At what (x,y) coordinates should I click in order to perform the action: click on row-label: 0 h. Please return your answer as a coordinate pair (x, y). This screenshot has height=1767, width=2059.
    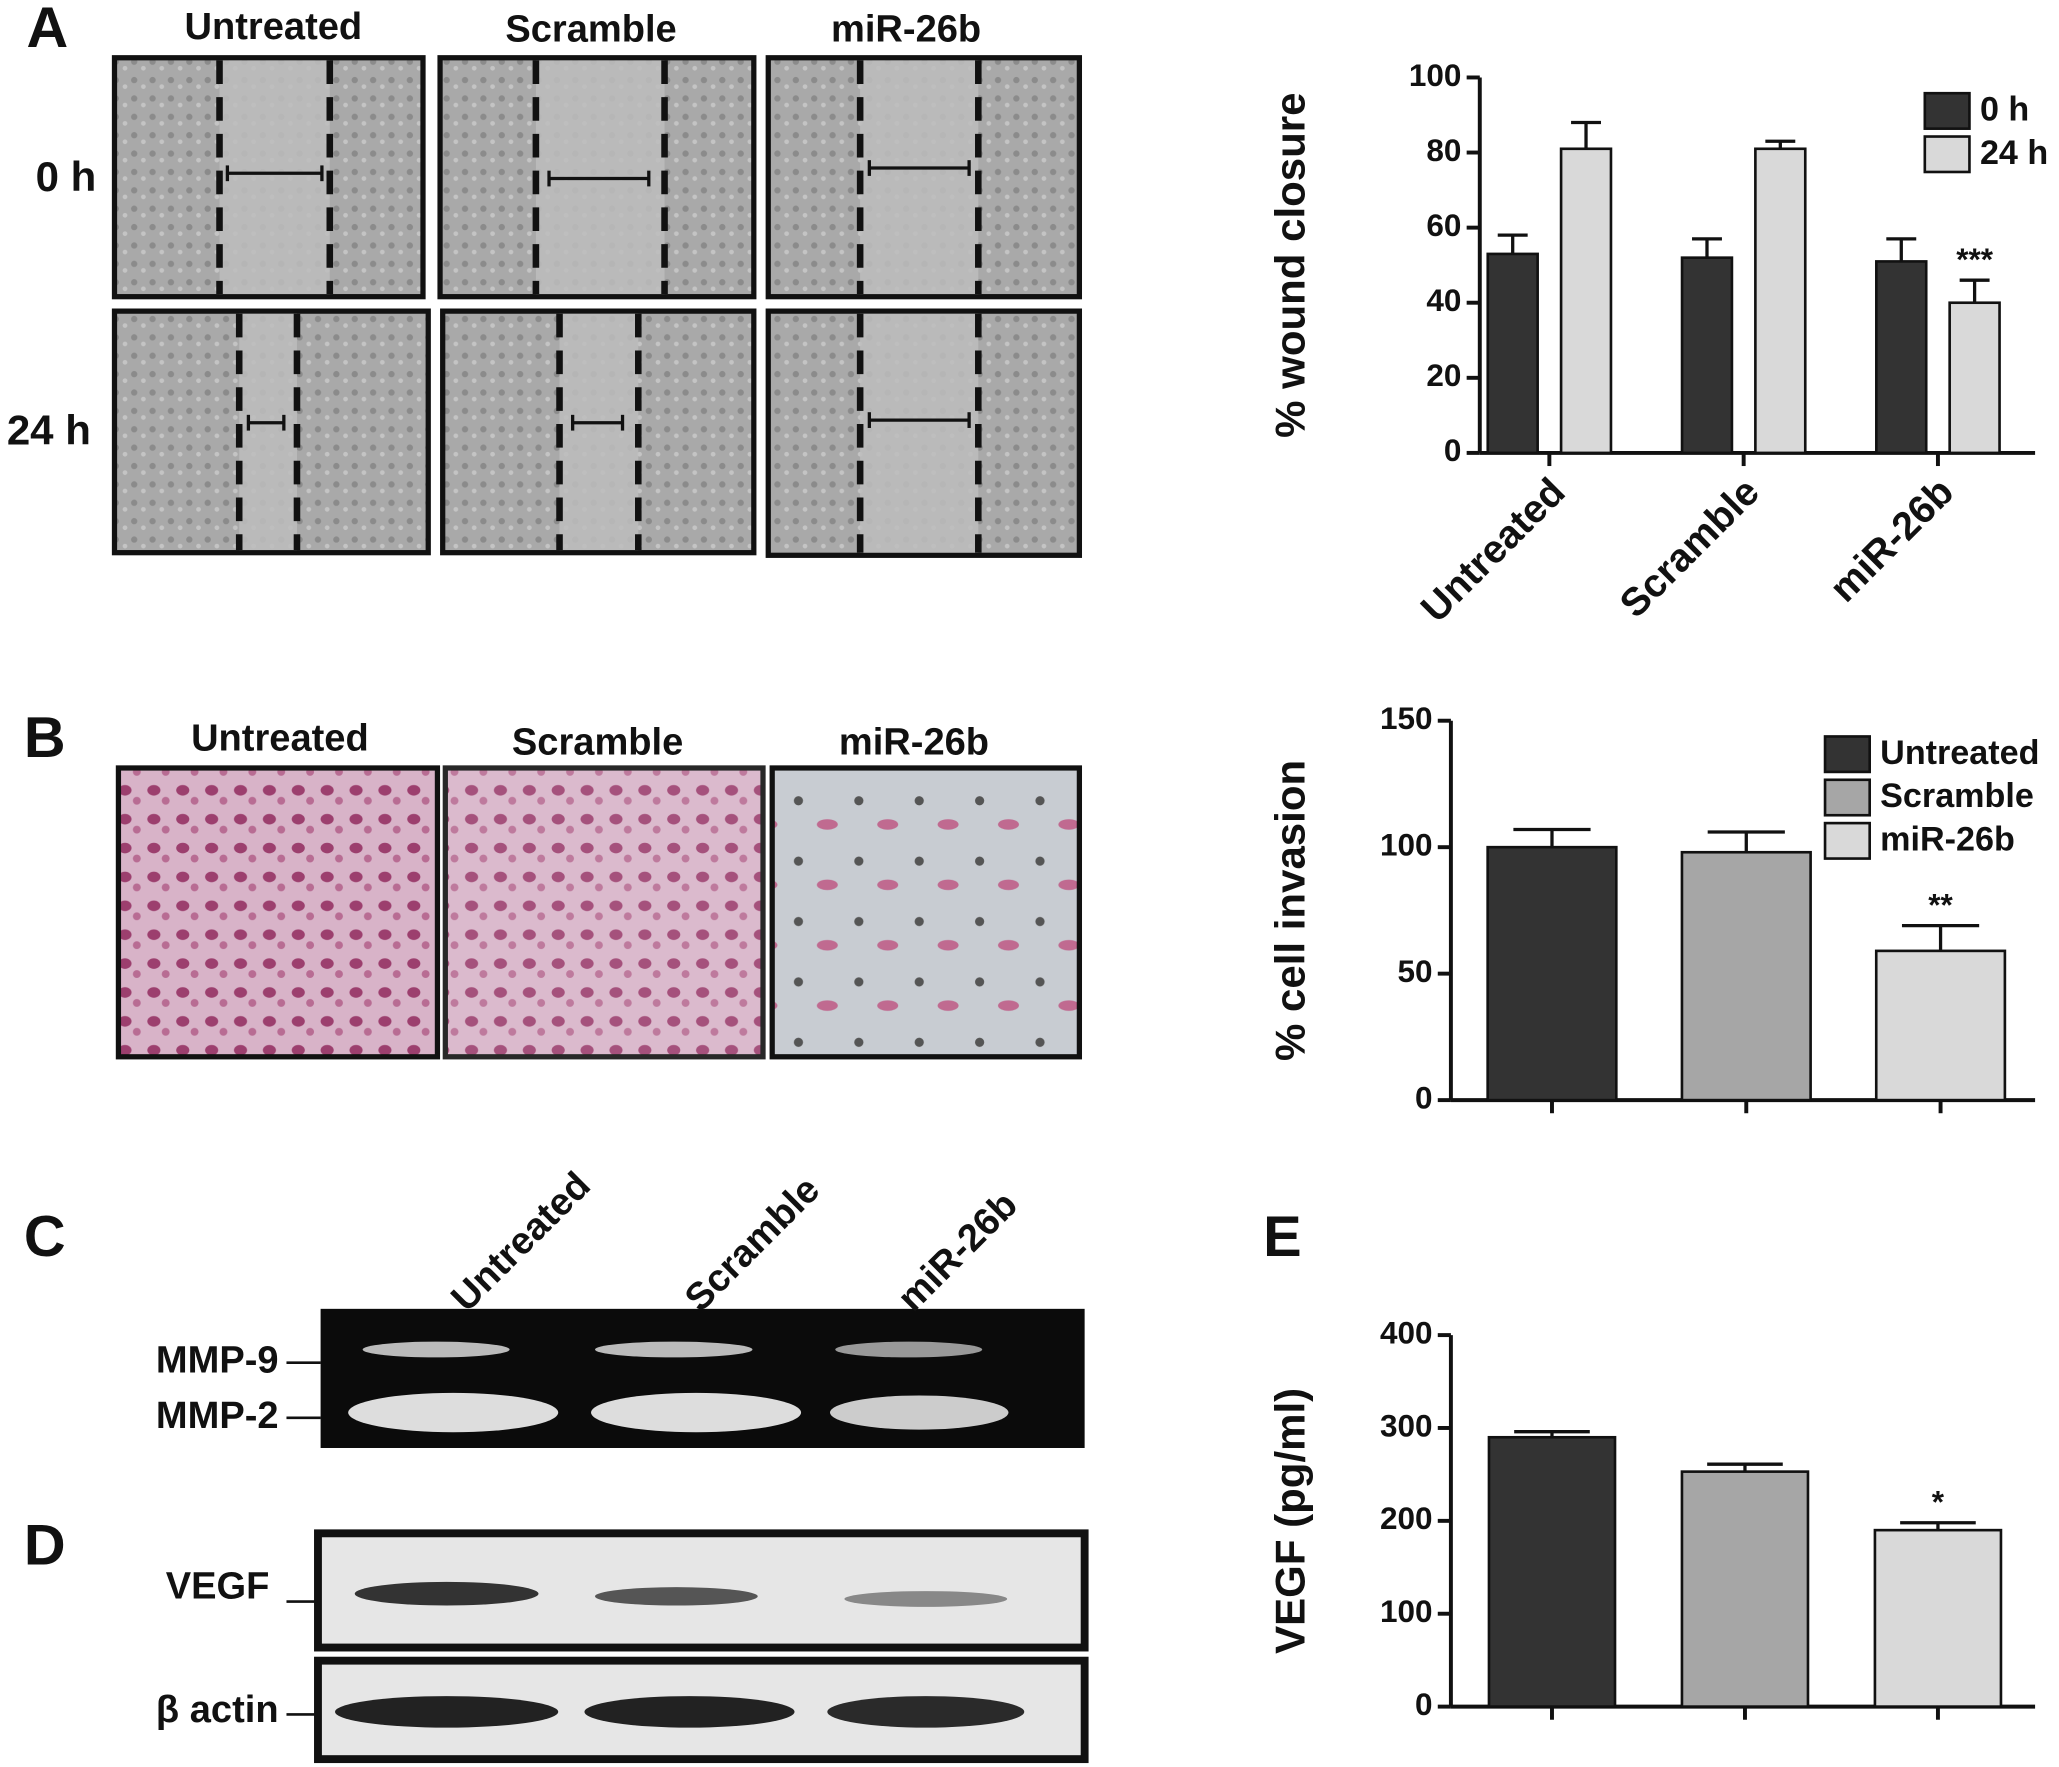
    Looking at the image, I should click on (66, 176).